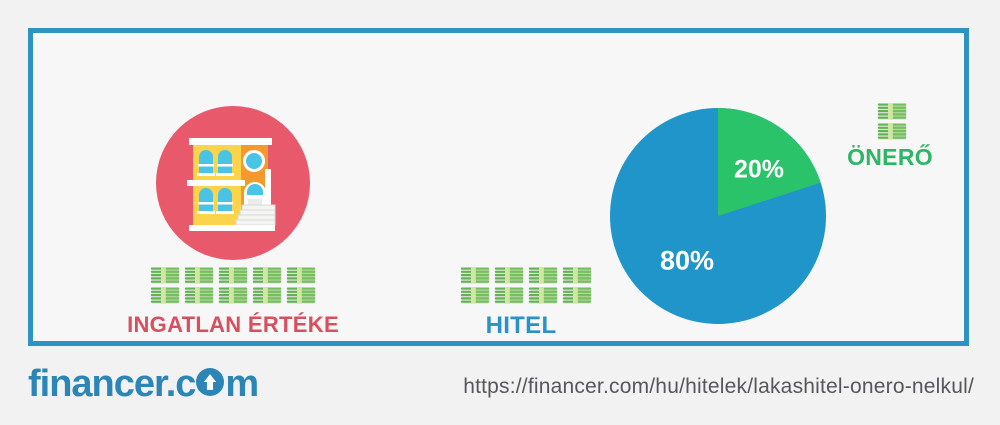 The image size is (1000, 425). What do you see at coordinates (112, 384) in the screenshot?
I see `logo-text-pre: financer.c` at bounding box center [112, 384].